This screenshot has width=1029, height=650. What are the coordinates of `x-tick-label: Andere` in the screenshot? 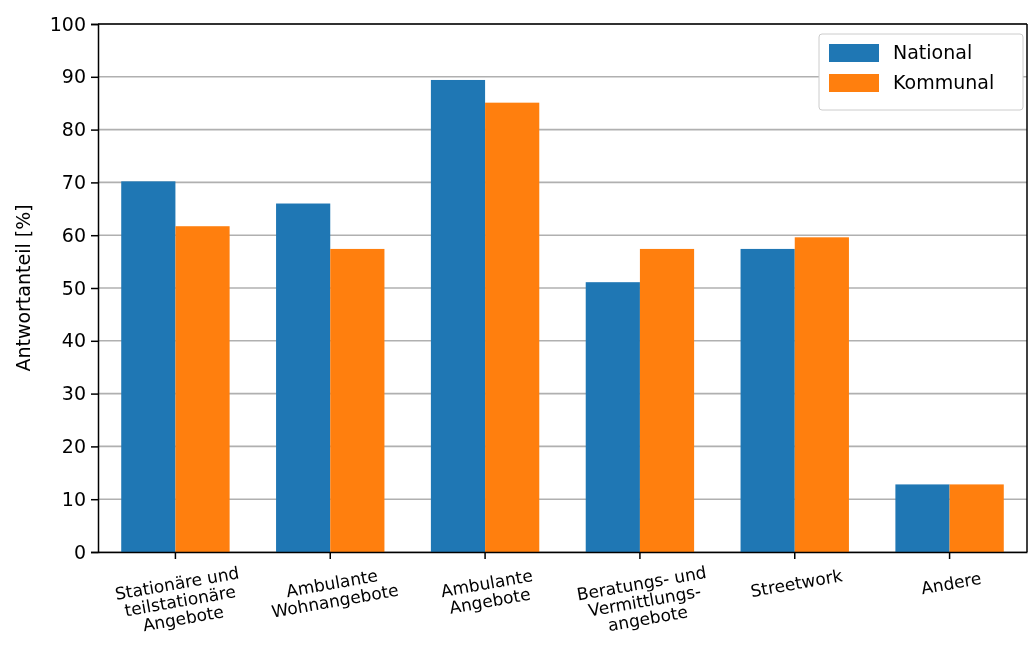 It's located at (951, 583).